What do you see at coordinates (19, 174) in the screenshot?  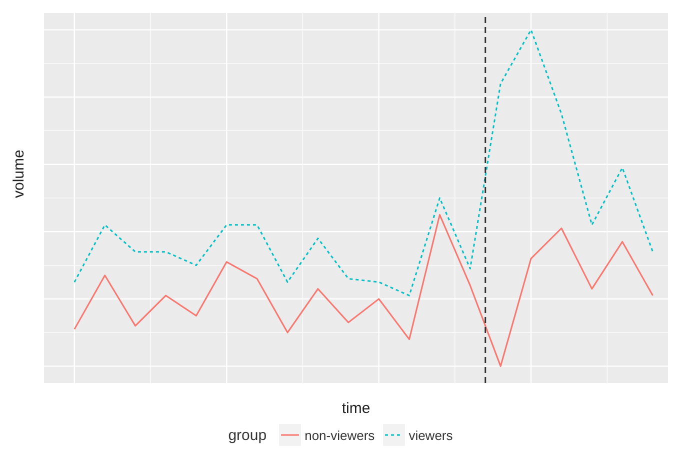 I see `y-axis-title: volume` at bounding box center [19, 174].